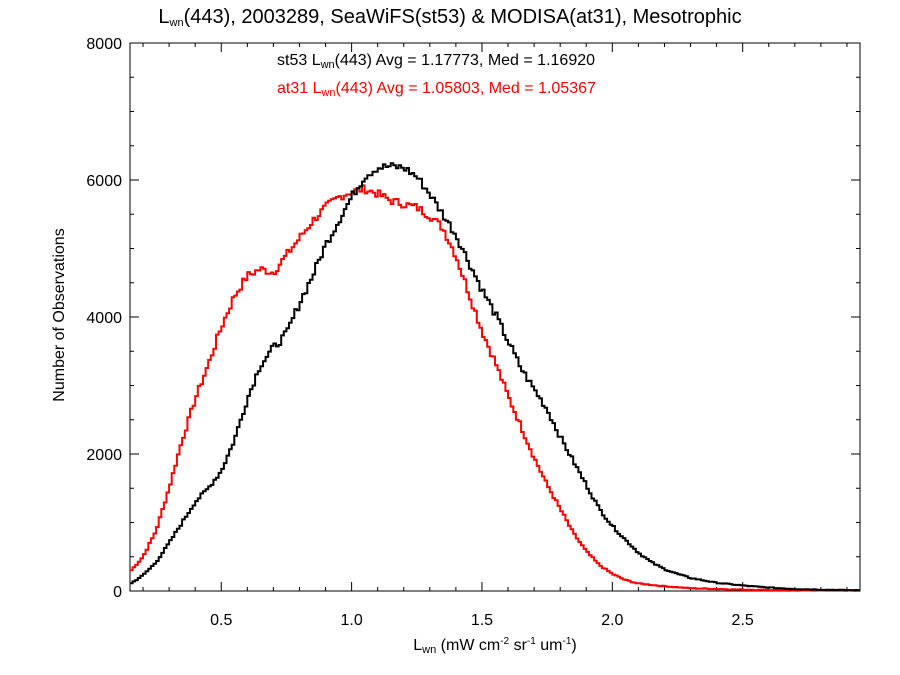 This screenshot has height=675, width=900. Describe the element at coordinates (567, 641) in the screenshot. I see `xlabel-s3: -1` at that location.